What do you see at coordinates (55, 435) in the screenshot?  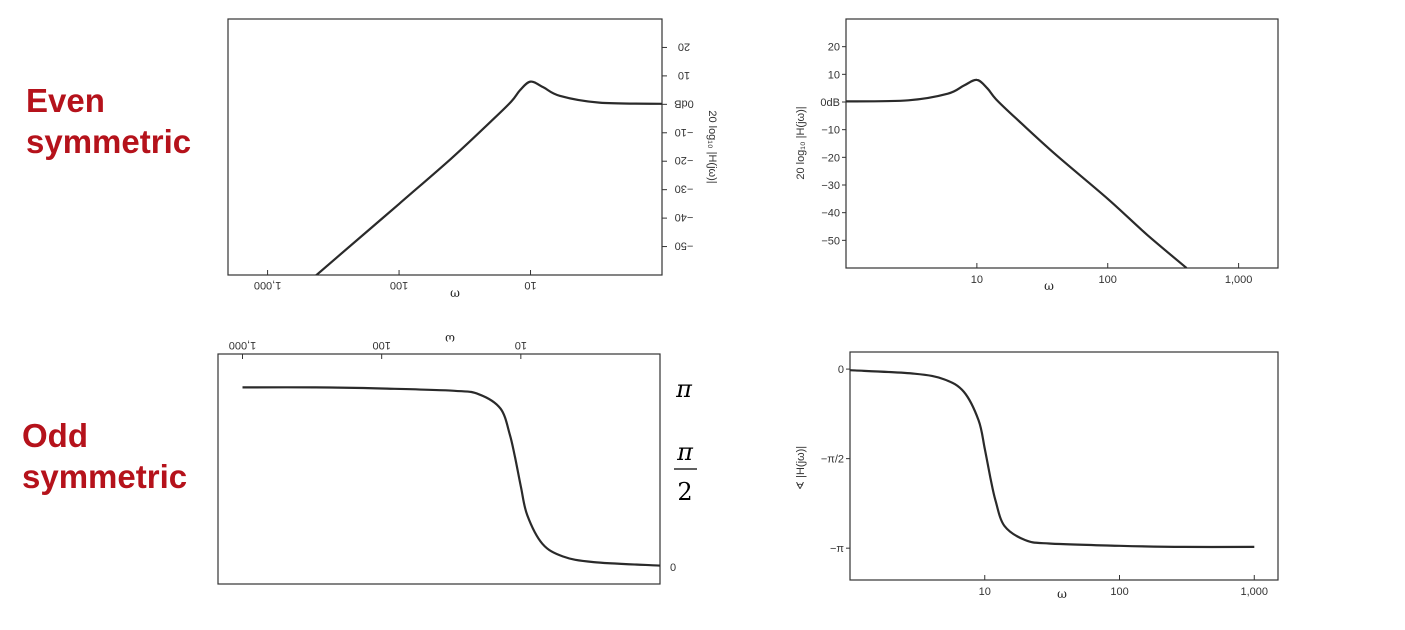 I see `row-label-odd-line1: Odd` at bounding box center [55, 435].